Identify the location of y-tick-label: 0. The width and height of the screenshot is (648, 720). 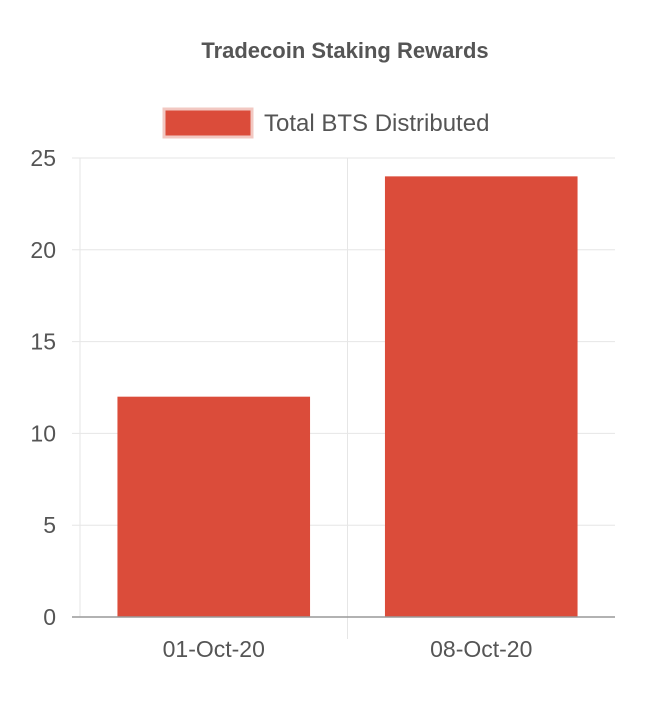
(49, 617).